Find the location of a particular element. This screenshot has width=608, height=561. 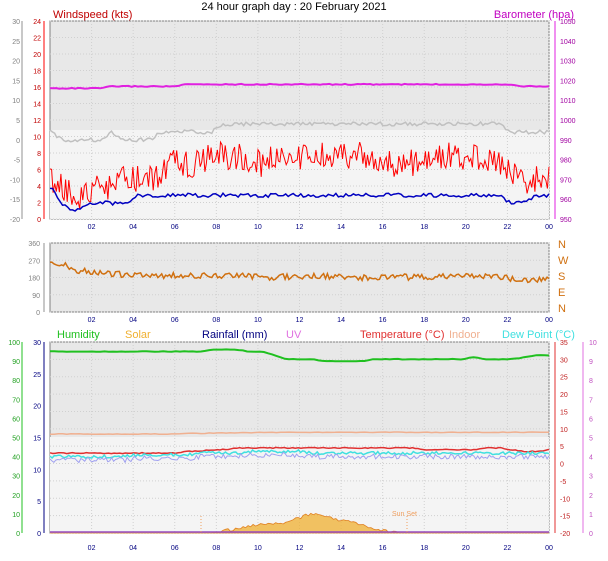

barometer-tick: 960 is located at coordinates (566, 200).